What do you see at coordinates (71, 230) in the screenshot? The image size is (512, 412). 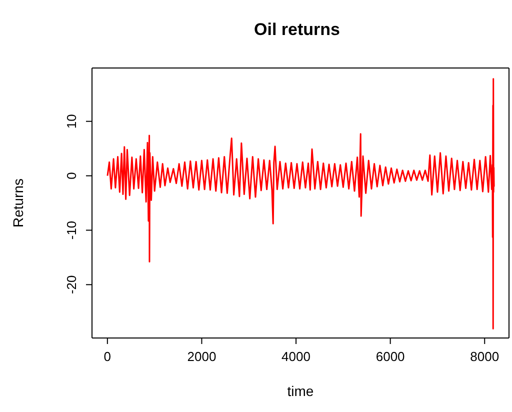 I see `y-tick-label: -10` at bounding box center [71, 230].